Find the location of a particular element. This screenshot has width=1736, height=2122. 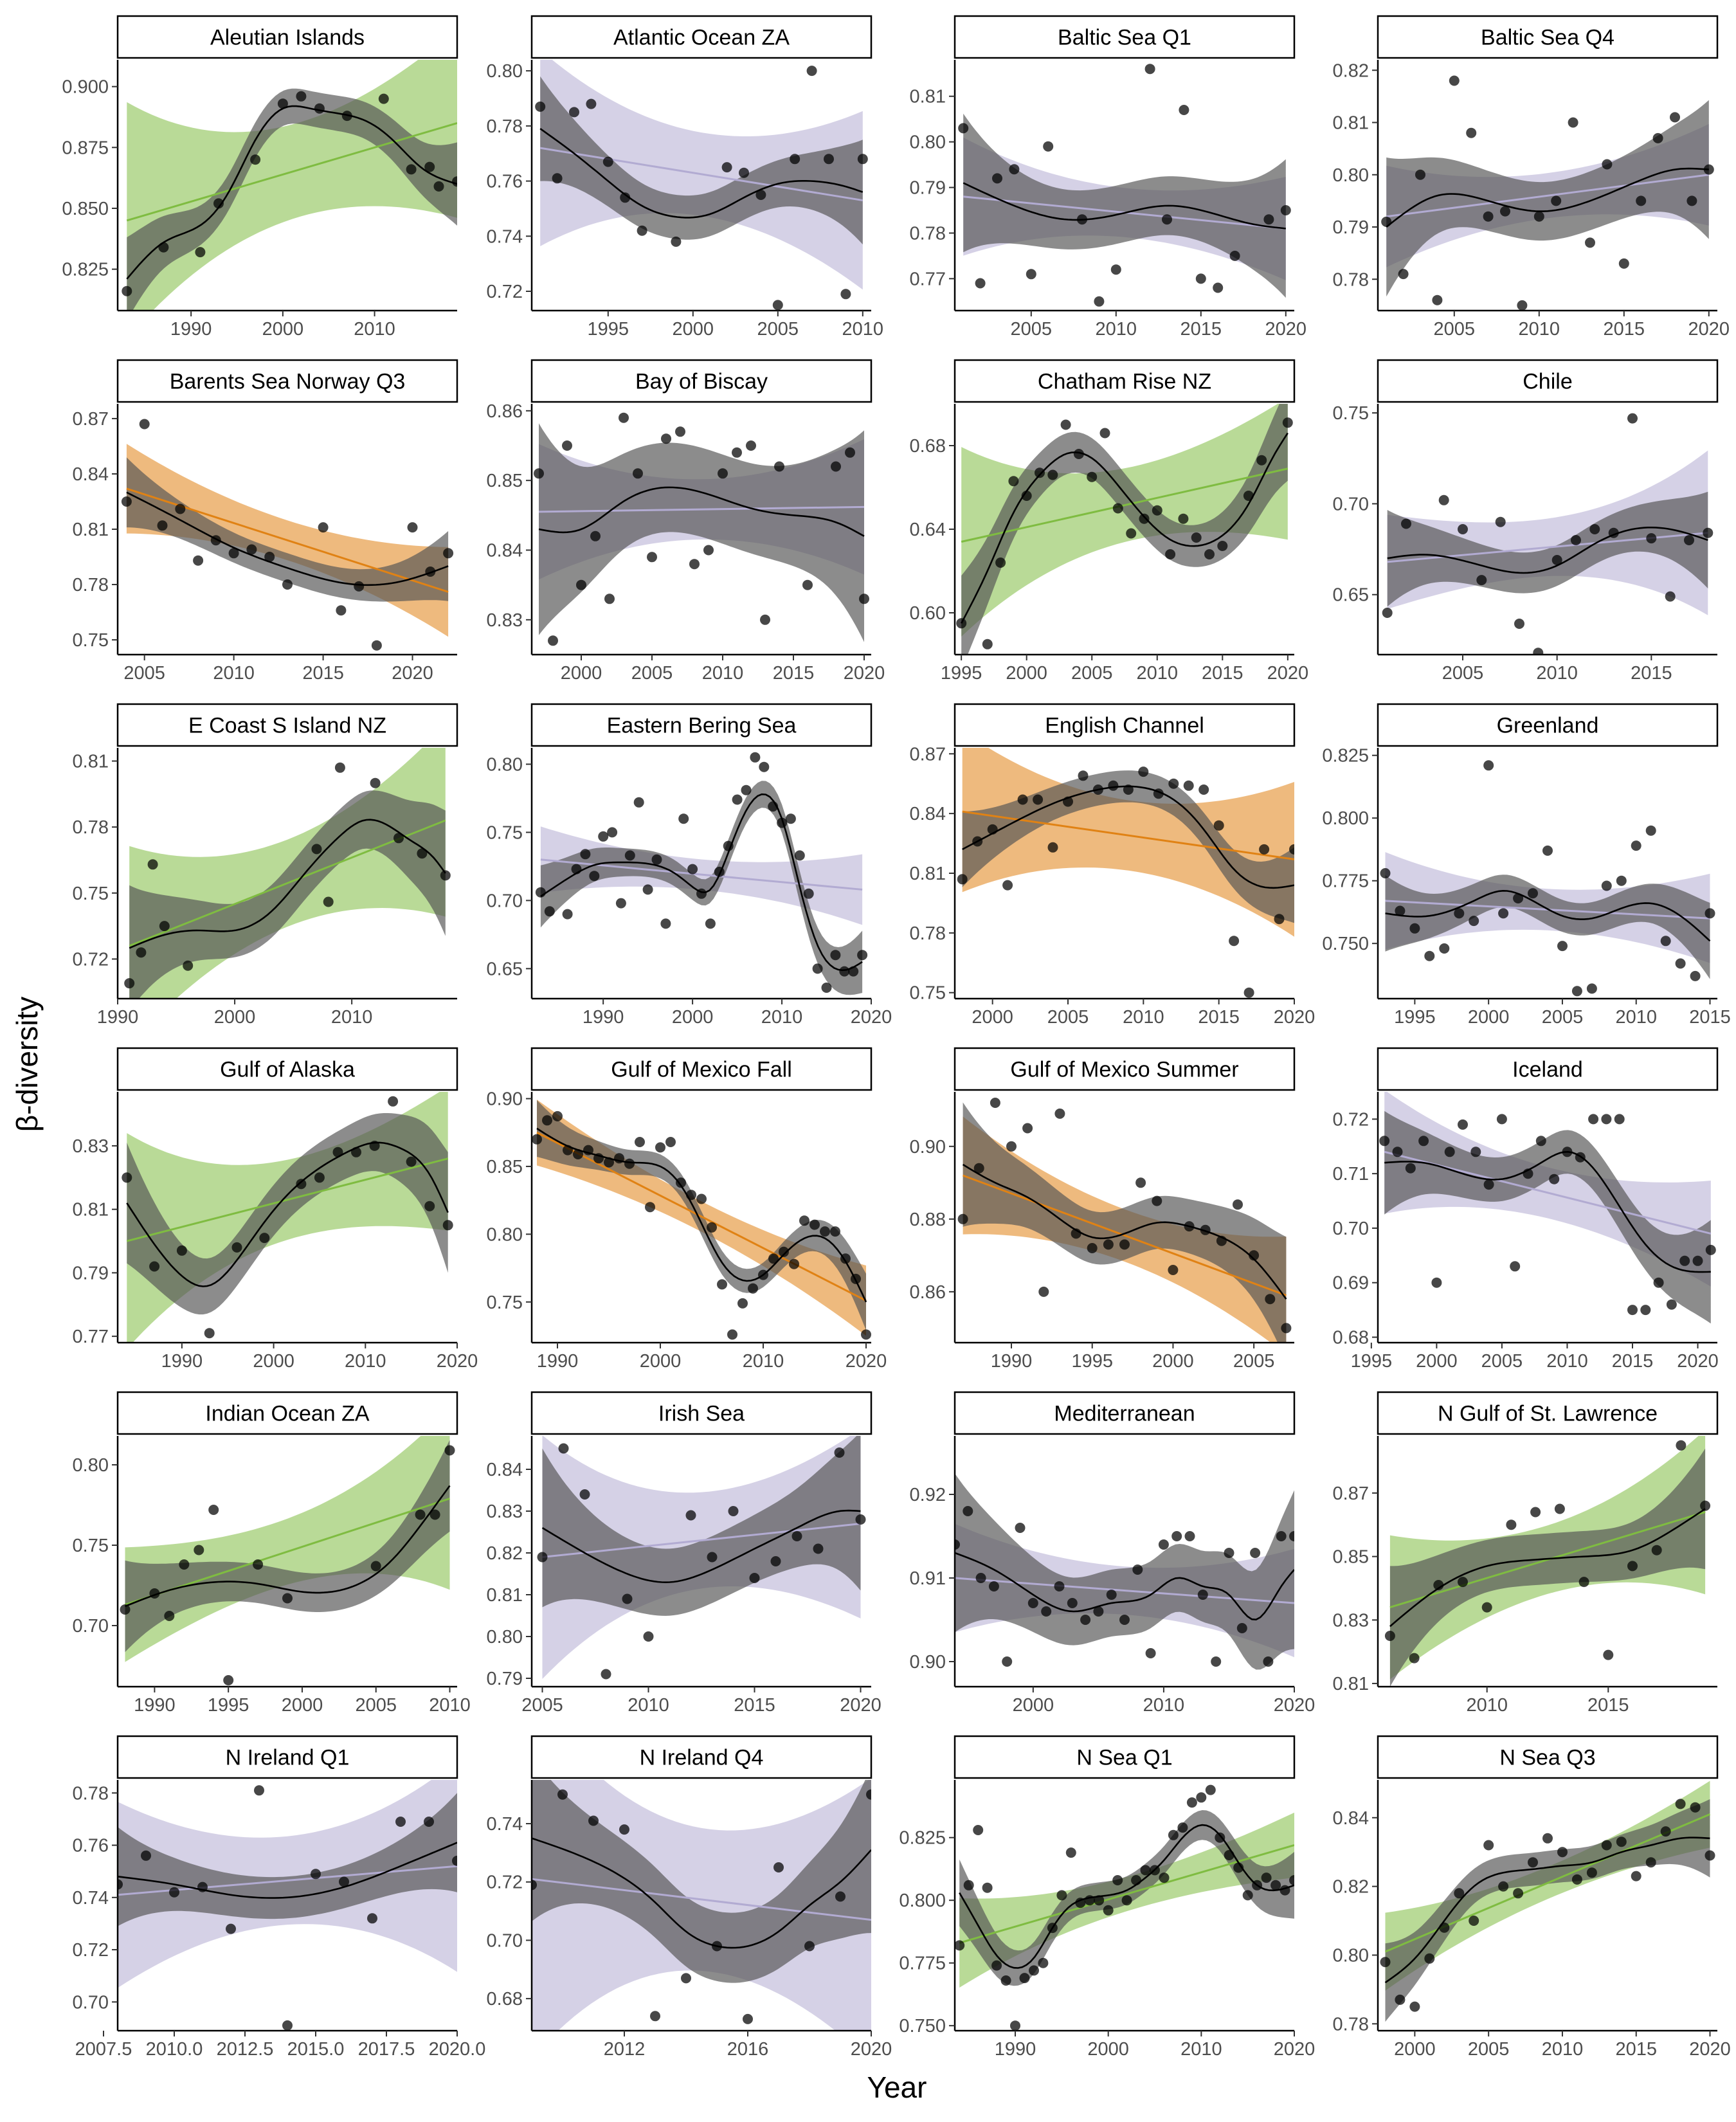

panel-chile: Chile 0.65 0.70 0.75 2005 2010 2015 is located at coordinates (1526, 521).